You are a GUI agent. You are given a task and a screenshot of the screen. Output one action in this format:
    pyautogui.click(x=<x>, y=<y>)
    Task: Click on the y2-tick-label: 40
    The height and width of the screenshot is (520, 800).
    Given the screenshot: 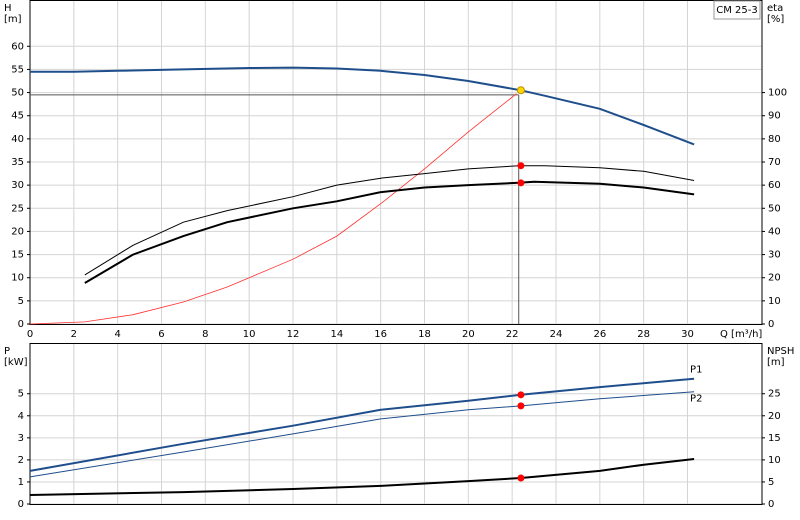 What is the action you would take?
    pyautogui.click(x=774, y=231)
    